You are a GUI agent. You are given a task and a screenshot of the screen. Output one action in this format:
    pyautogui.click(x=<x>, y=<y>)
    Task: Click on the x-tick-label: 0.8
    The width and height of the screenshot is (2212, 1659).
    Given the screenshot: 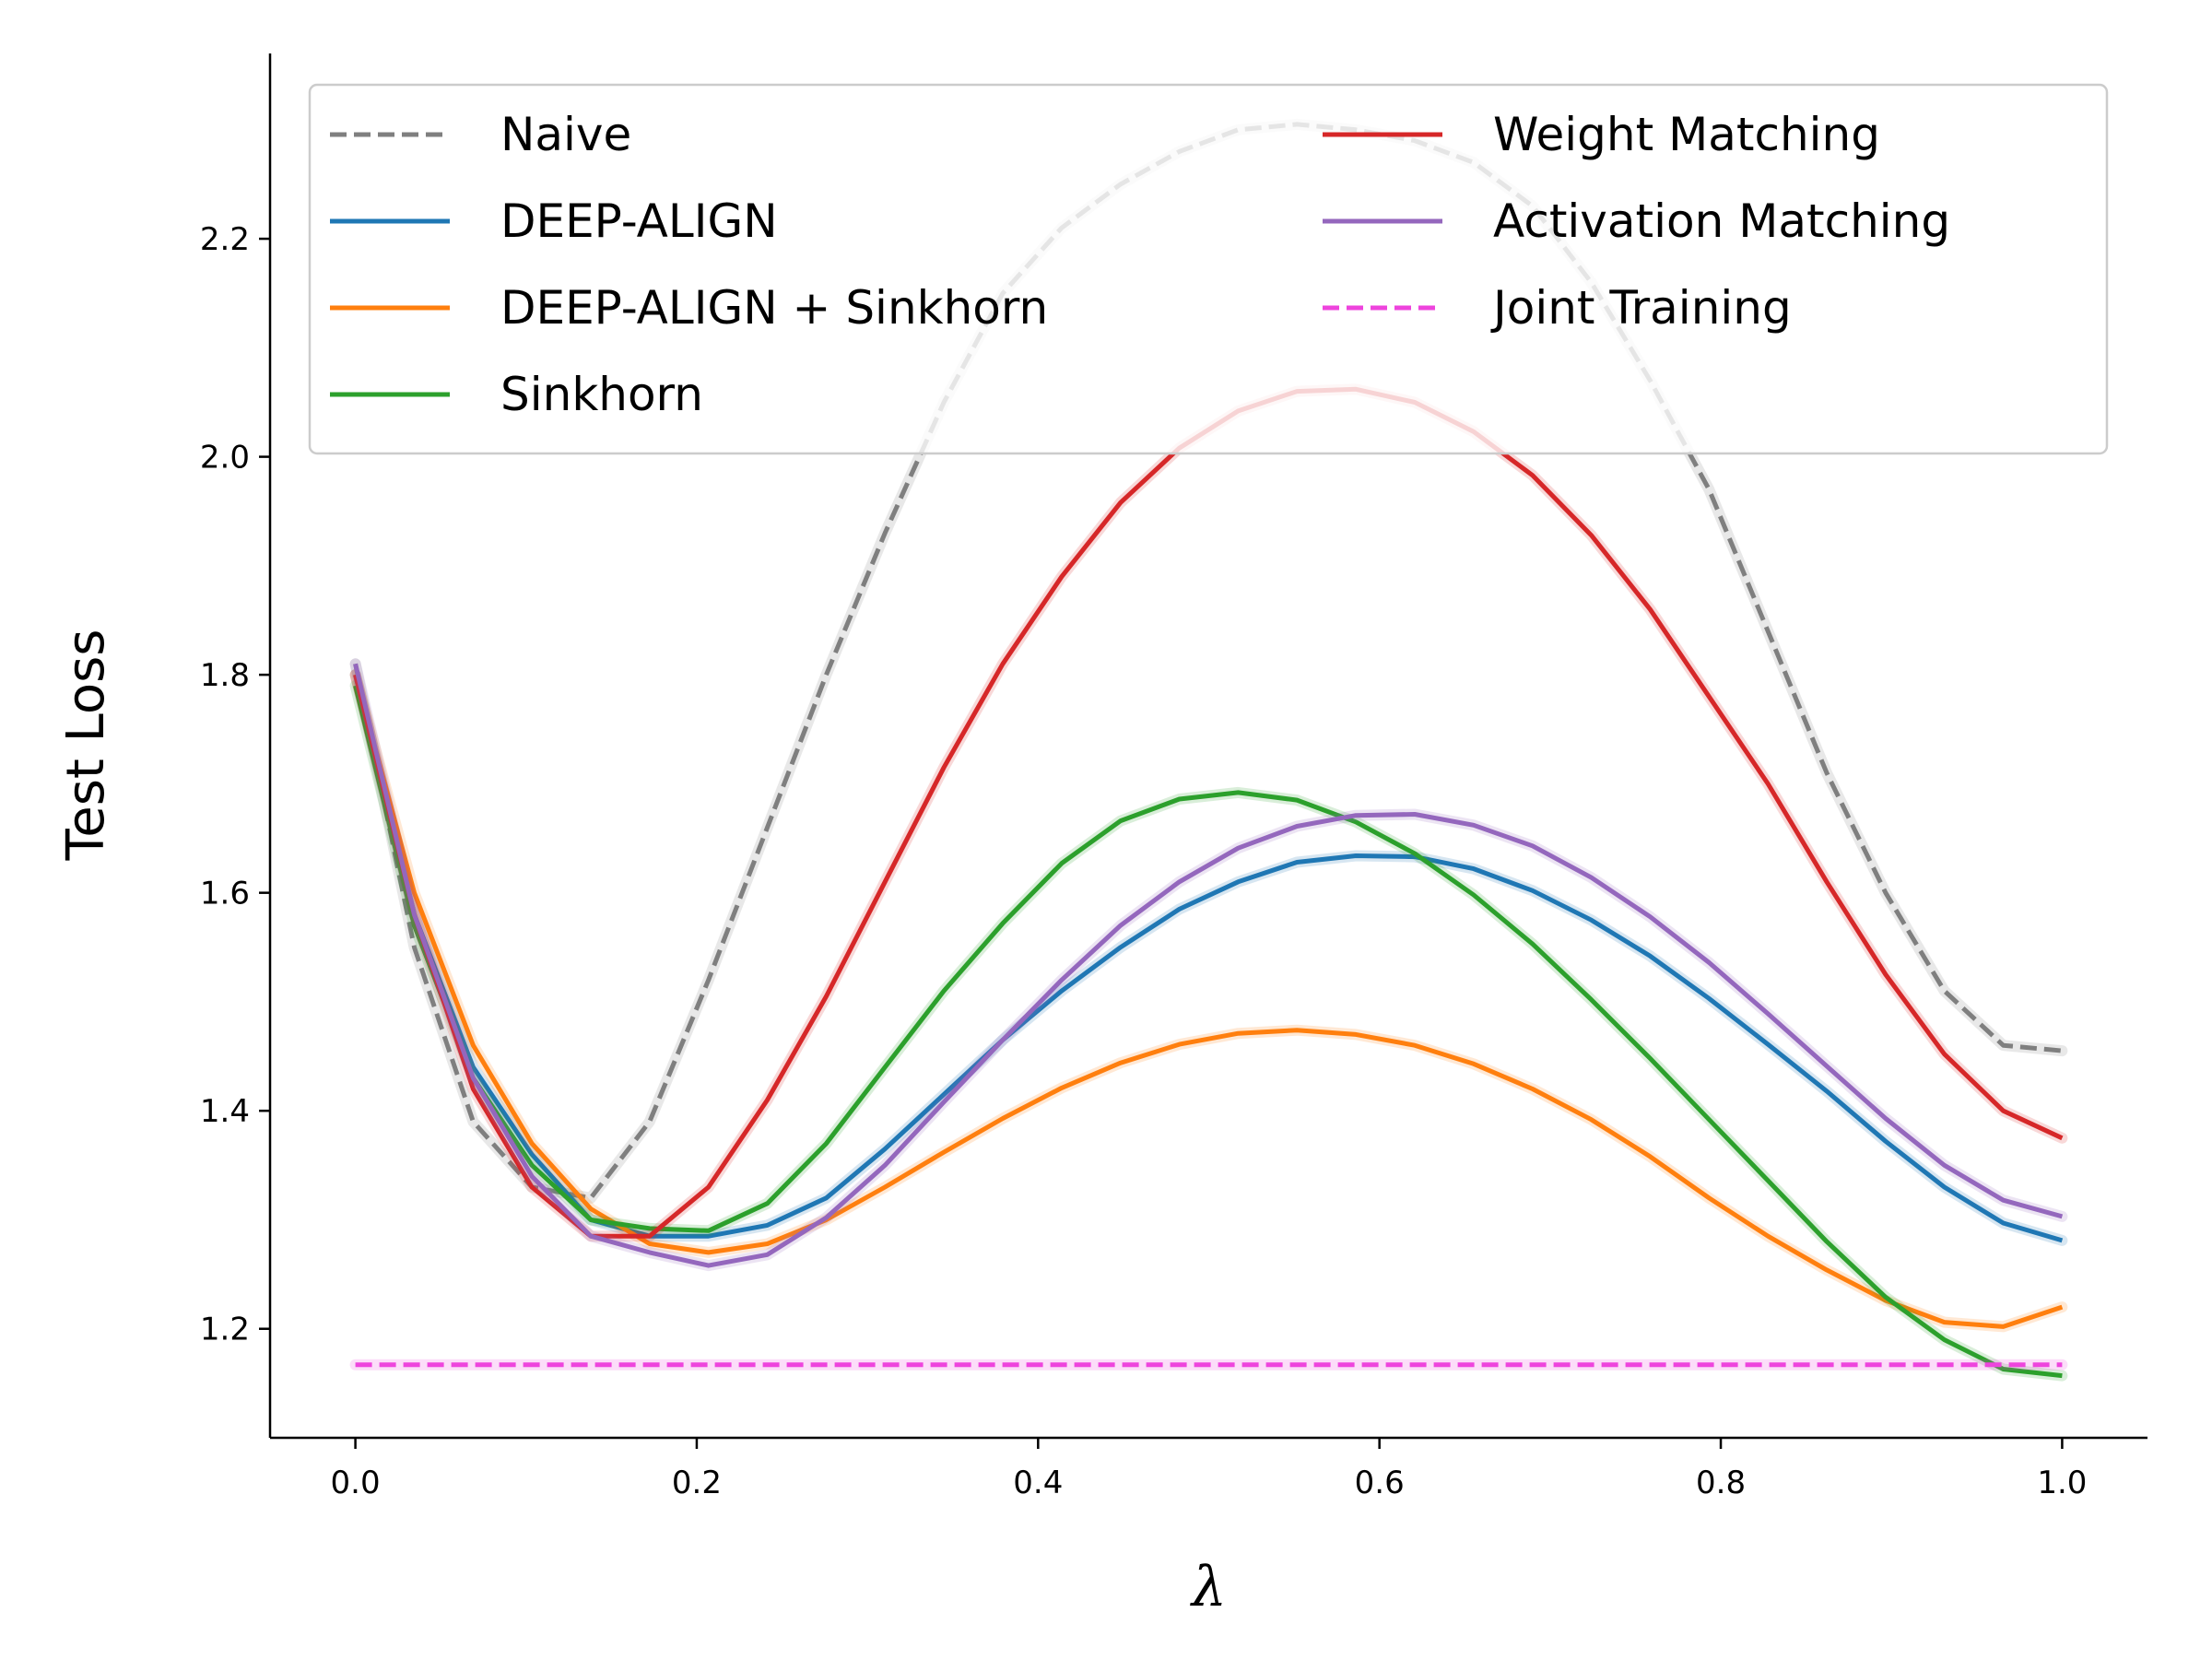 What is the action you would take?
    pyautogui.click(x=1721, y=1483)
    